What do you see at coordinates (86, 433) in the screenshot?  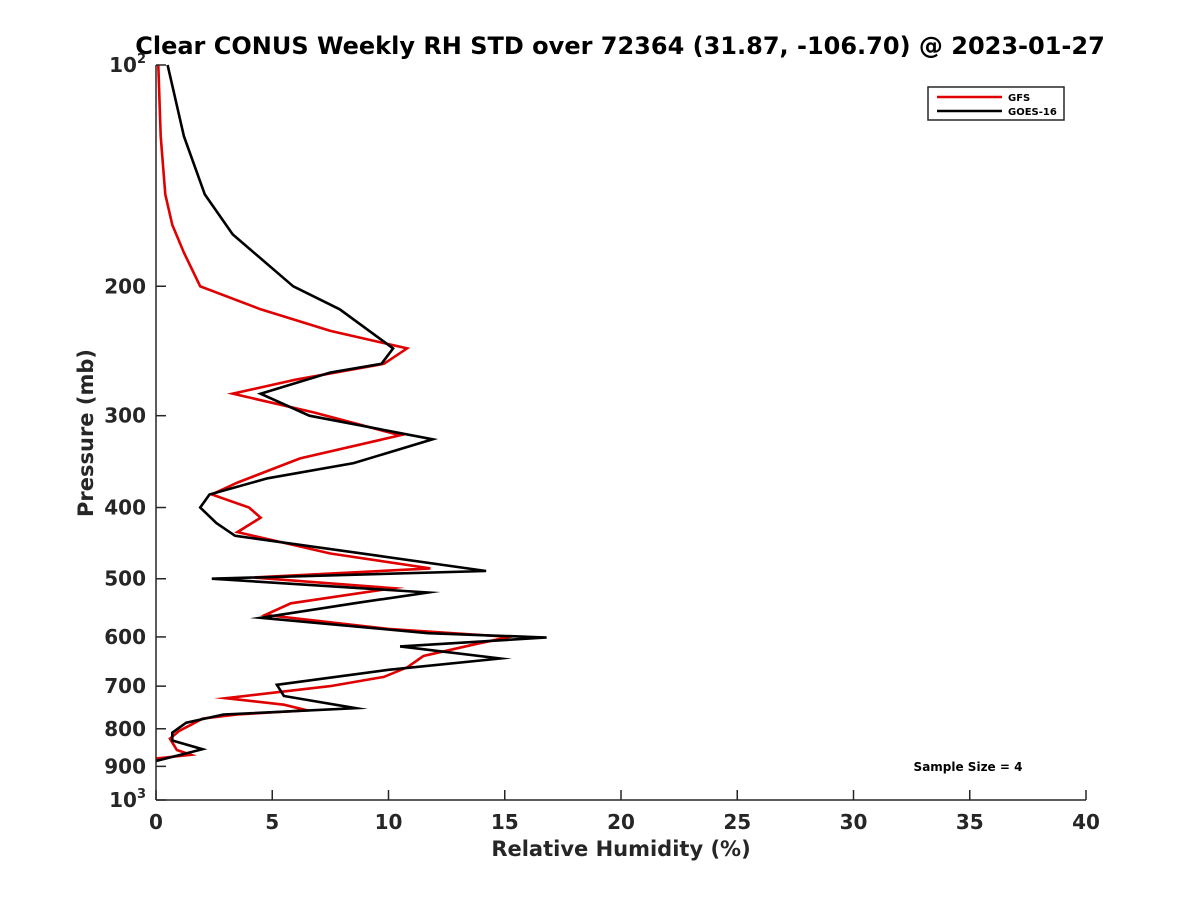 I see `y-axis-label: Pressure (mb)` at bounding box center [86, 433].